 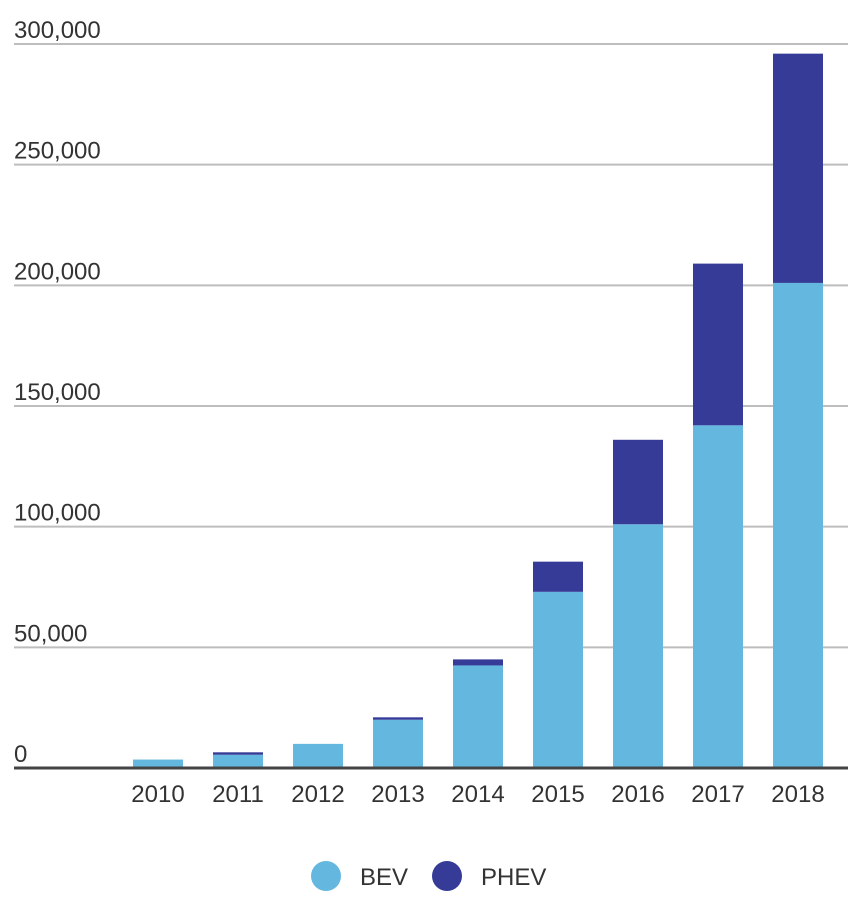 I want to click on bar-phev-2018, so click(x=798, y=168).